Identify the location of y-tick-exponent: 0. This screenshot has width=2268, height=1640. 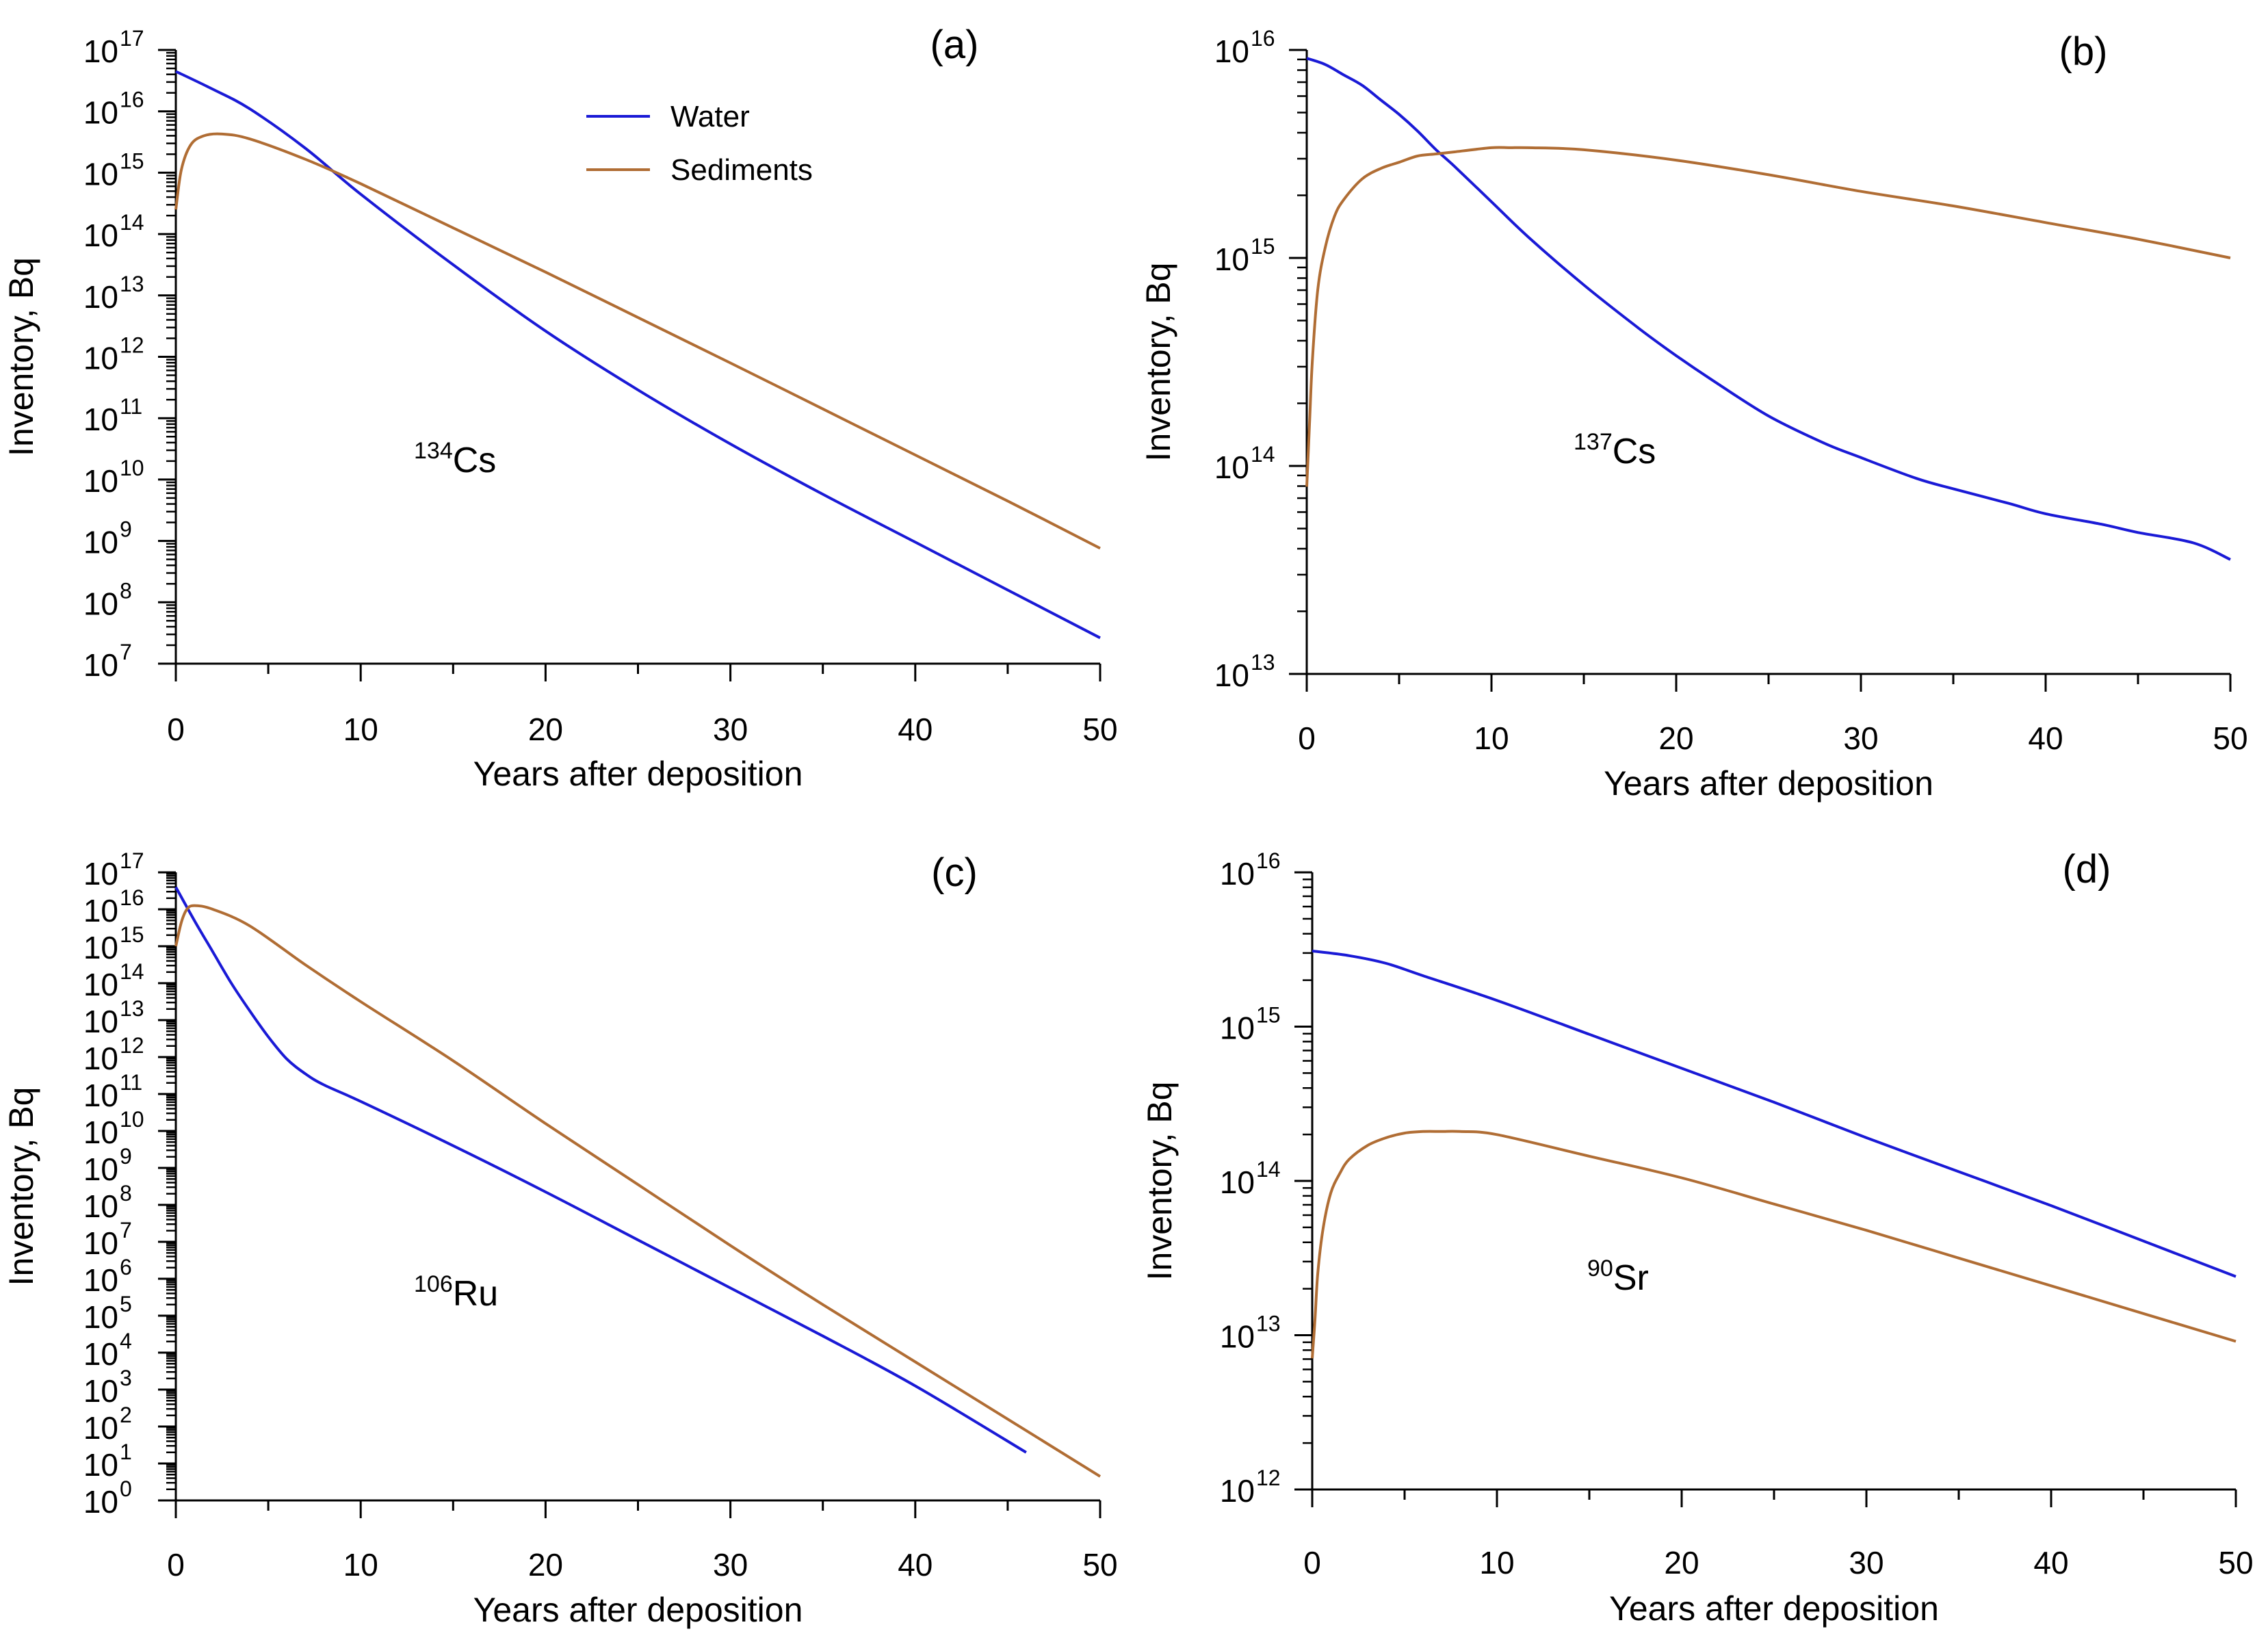
(126, 1488).